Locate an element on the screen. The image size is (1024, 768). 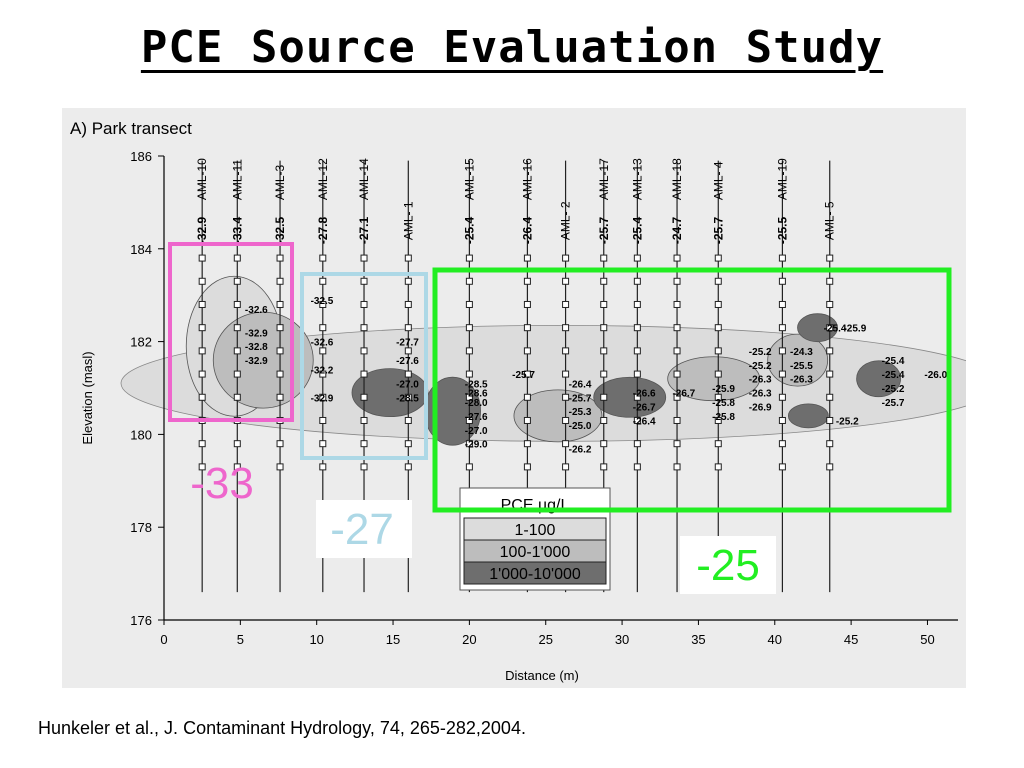
x-tick-label: 20 is located at coordinates (469, 639).